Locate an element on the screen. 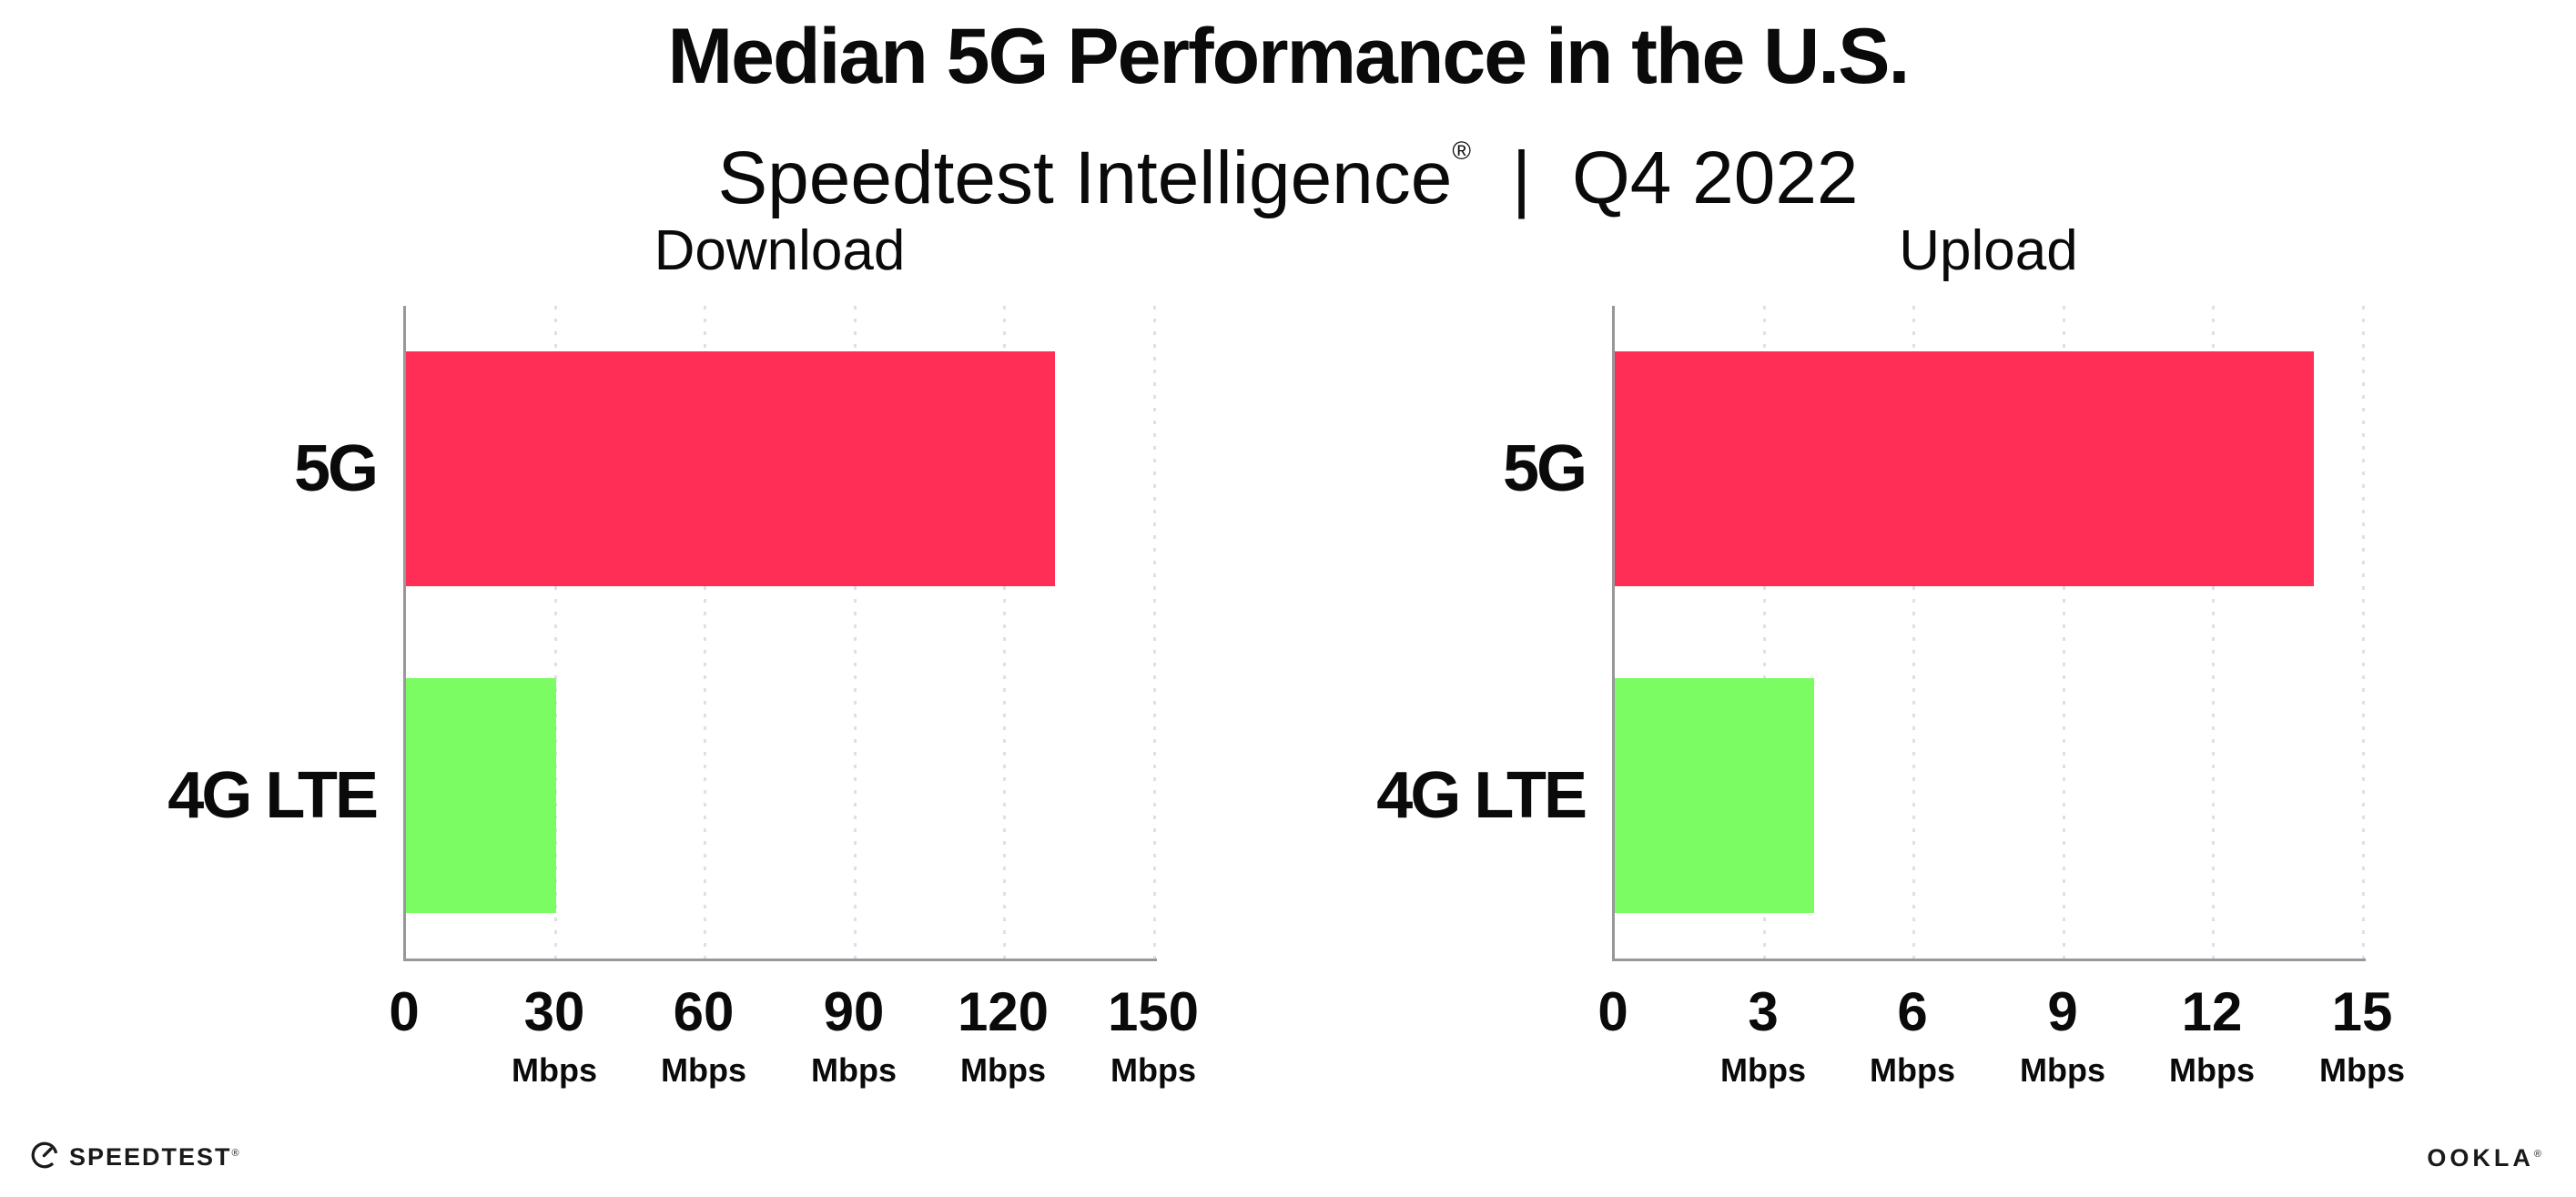 Image resolution: width=2576 pixels, height=1197 pixels. page-subtitle: Speedtest Intelligence® | Q4 2022 is located at coordinates (1288, 164).